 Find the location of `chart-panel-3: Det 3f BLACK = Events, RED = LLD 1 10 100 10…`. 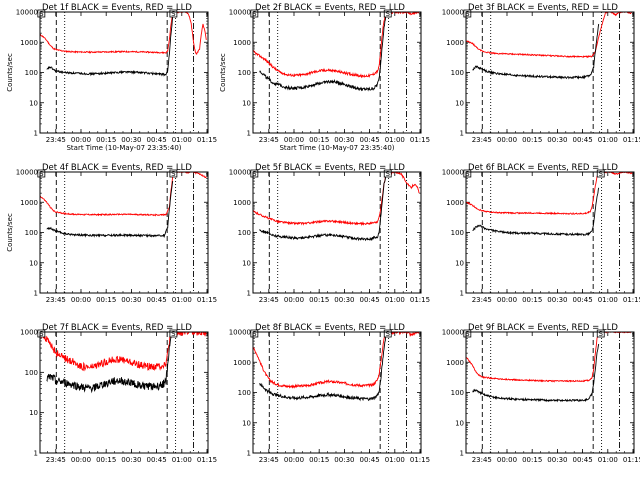

chart-panel-3: Det 3f BLACK = Events, RED = LLD 1 10 100 10… is located at coordinates (541, 73).